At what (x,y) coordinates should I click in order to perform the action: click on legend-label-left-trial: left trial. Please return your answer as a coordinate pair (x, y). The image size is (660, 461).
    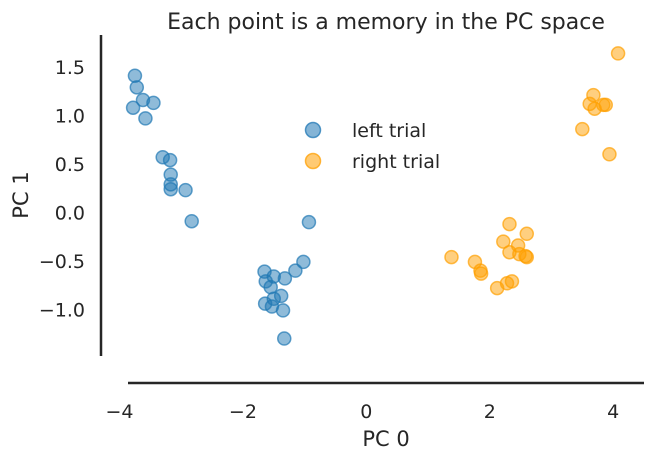
    Looking at the image, I should click on (389, 131).